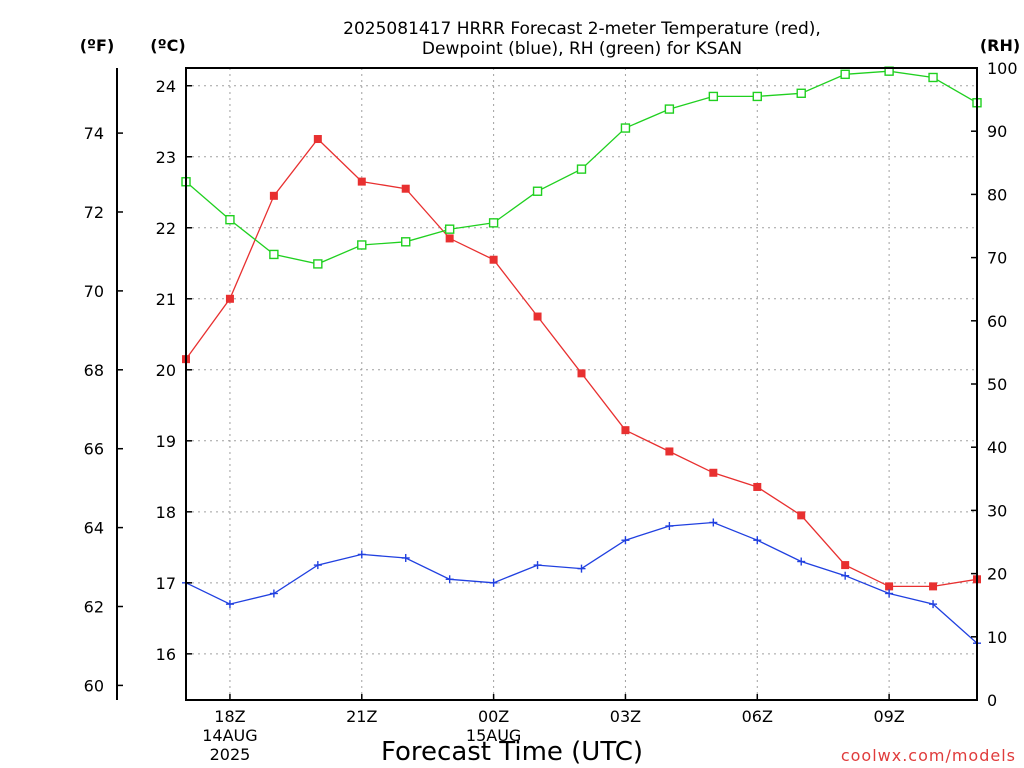  Describe the element at coordinates (166, 654) in the screenshot. I see `celsius-tick-label: 16` at that location.